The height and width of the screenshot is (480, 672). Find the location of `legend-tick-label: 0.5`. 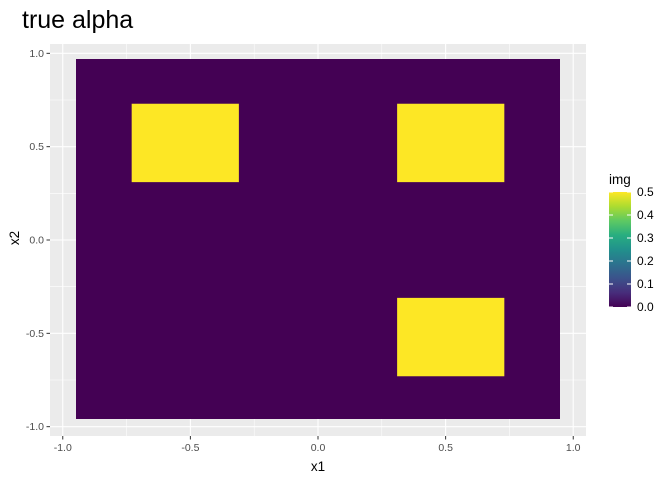

legend-tick-label: 0.5 is located at coordinates (645, 192).